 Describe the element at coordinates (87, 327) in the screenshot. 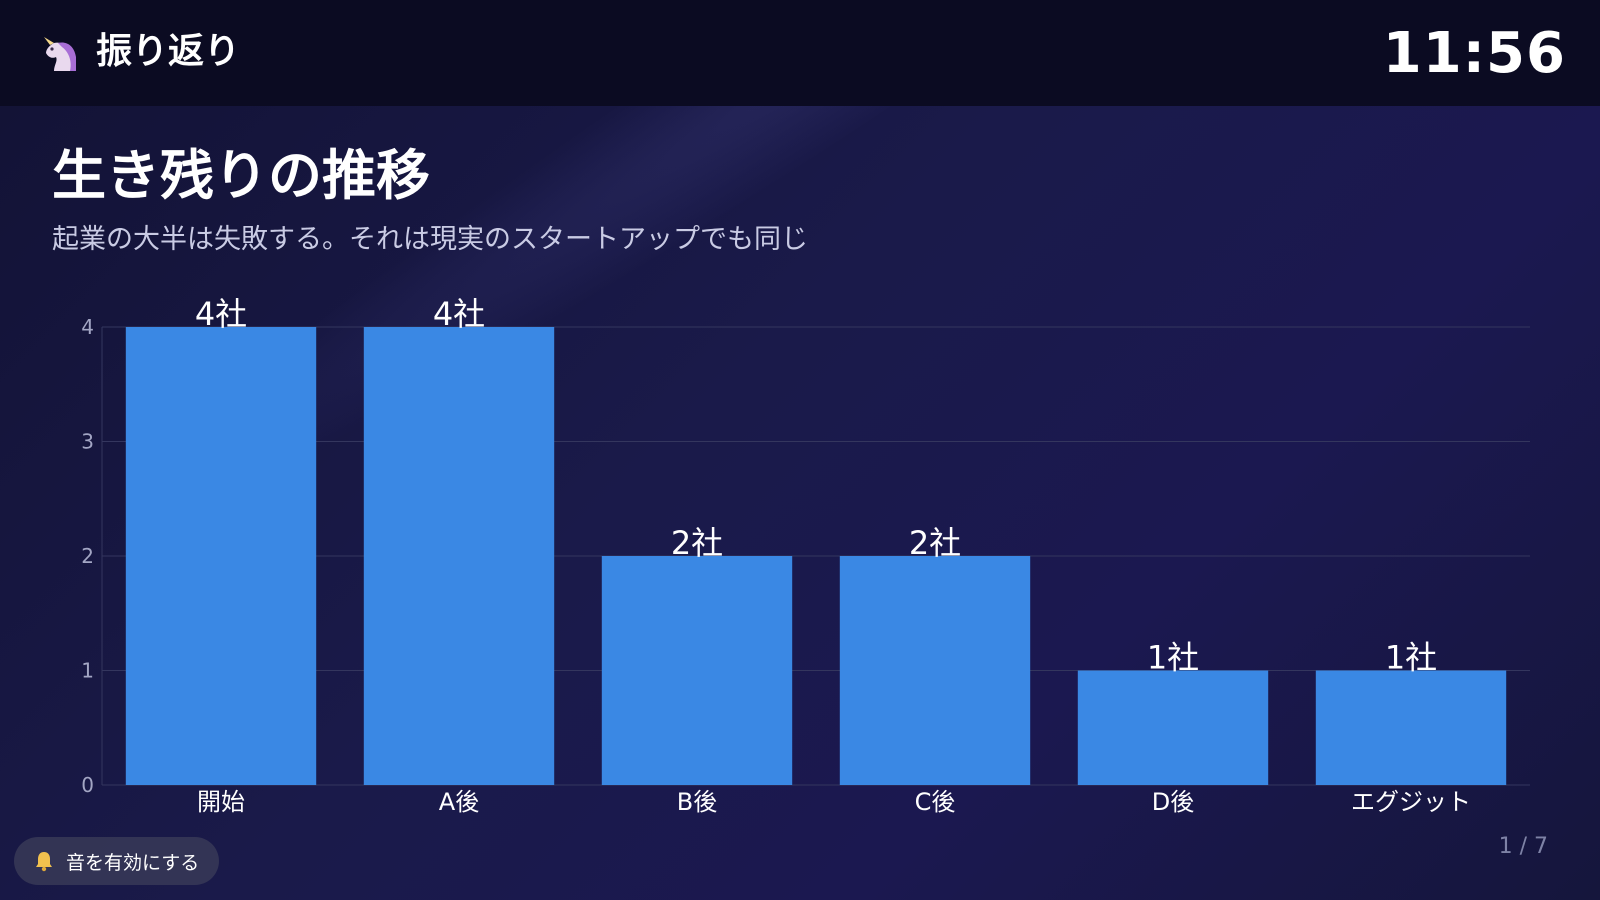

I see `y-tick-label: 4` at that location.